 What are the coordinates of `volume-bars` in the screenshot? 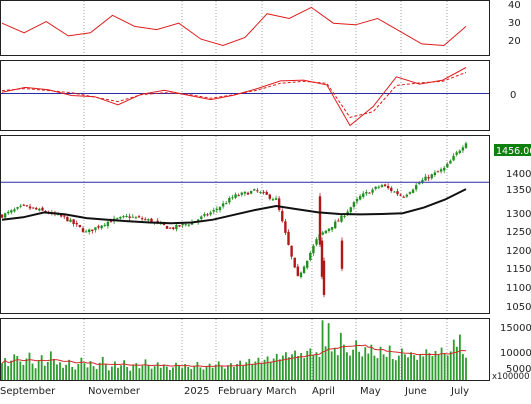 It's located at (234, 350).